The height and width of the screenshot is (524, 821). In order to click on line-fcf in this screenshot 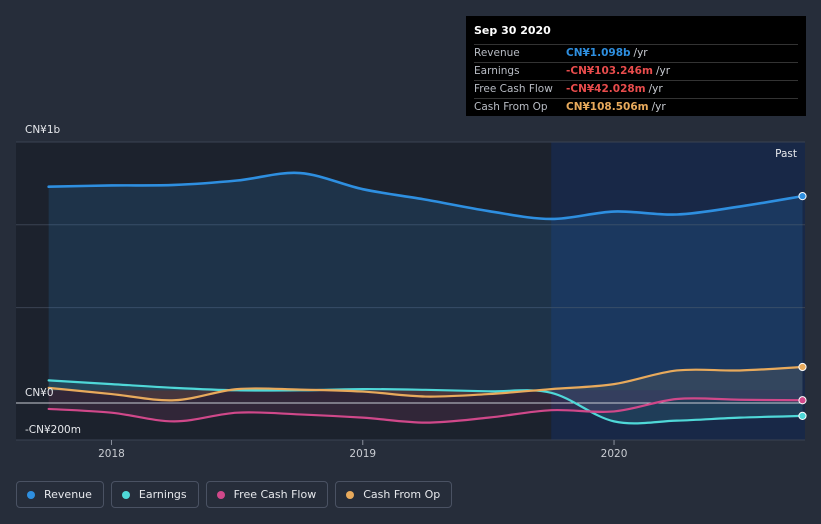, I will do `click(425, 410)`.